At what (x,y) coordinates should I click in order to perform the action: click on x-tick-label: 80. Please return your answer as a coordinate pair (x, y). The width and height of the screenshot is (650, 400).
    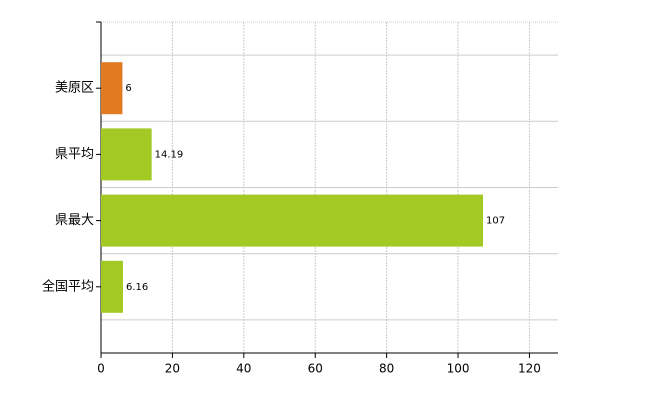
    Looking at the image, I should click on (386, 369).